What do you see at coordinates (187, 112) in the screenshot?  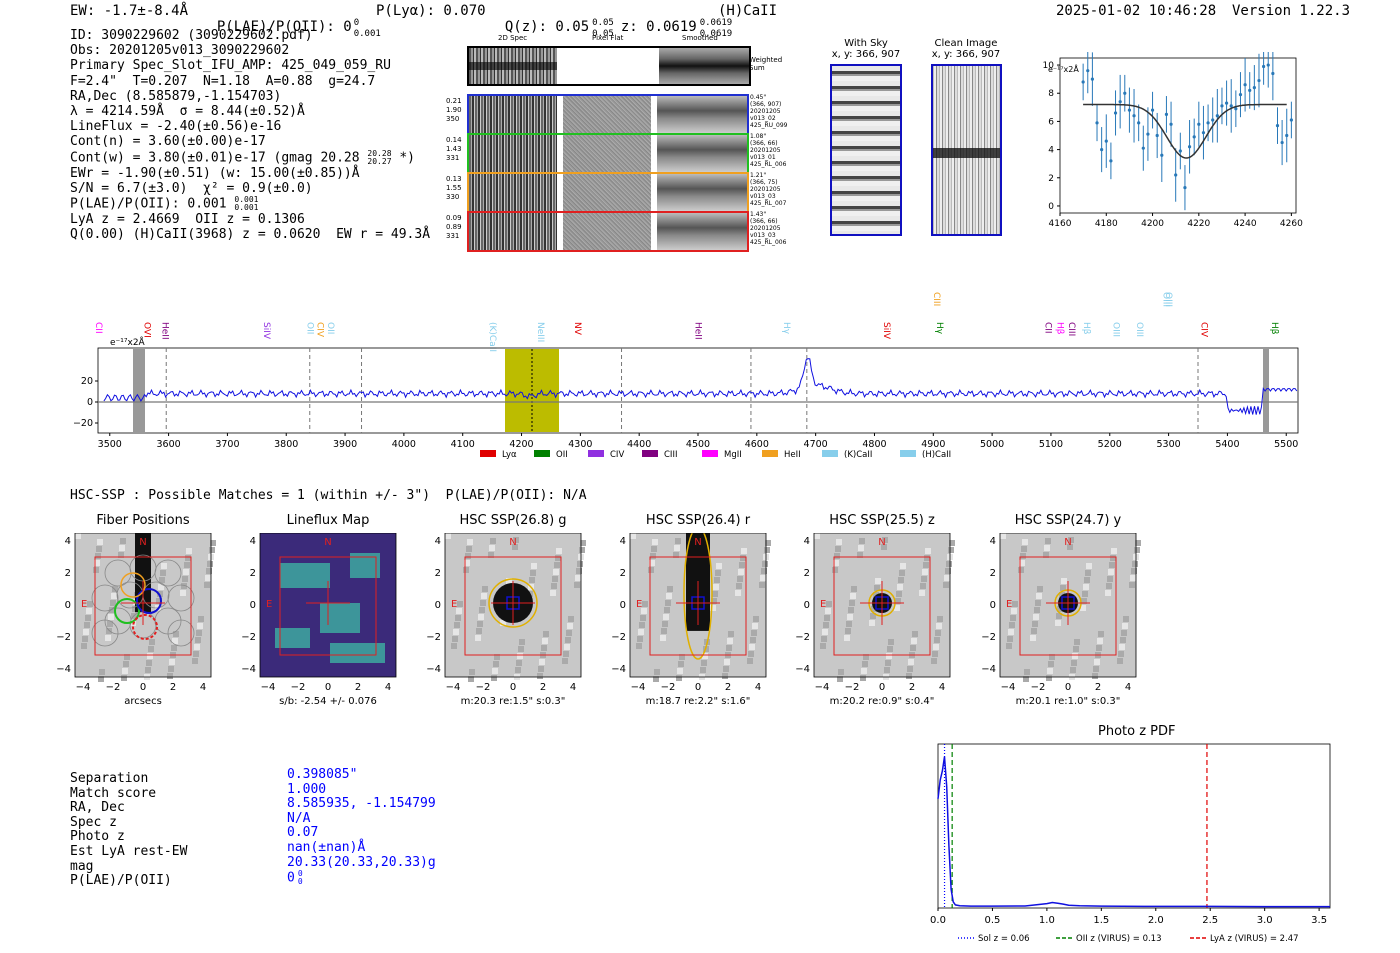 I see `info-lambda: λ = 4214.59Å σ = 8.44(±0.52)Å` at bounding box center [187, 112].